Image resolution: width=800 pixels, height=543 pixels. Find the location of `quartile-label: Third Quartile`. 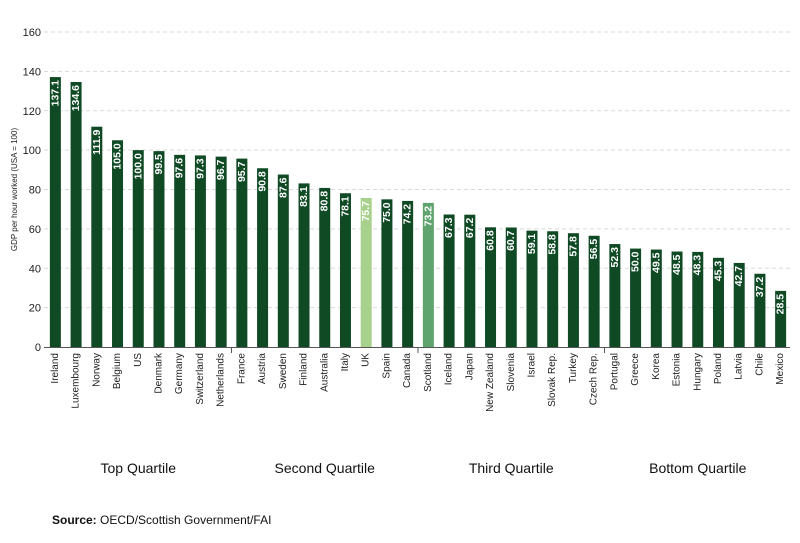

quartile-label: Third Quartile is located at coordinates (511, 468).